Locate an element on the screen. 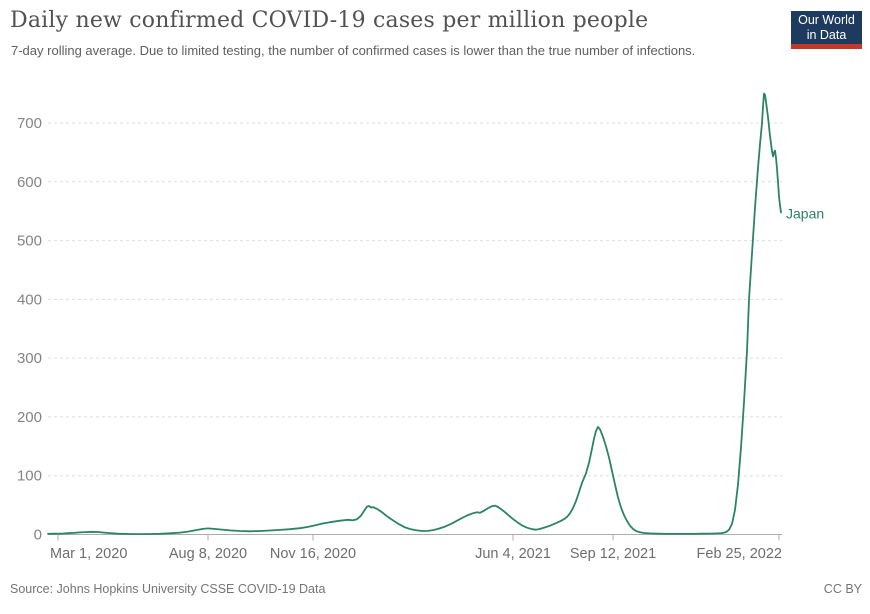  y-tick-label: 600 is located at coordinates (29, 182).